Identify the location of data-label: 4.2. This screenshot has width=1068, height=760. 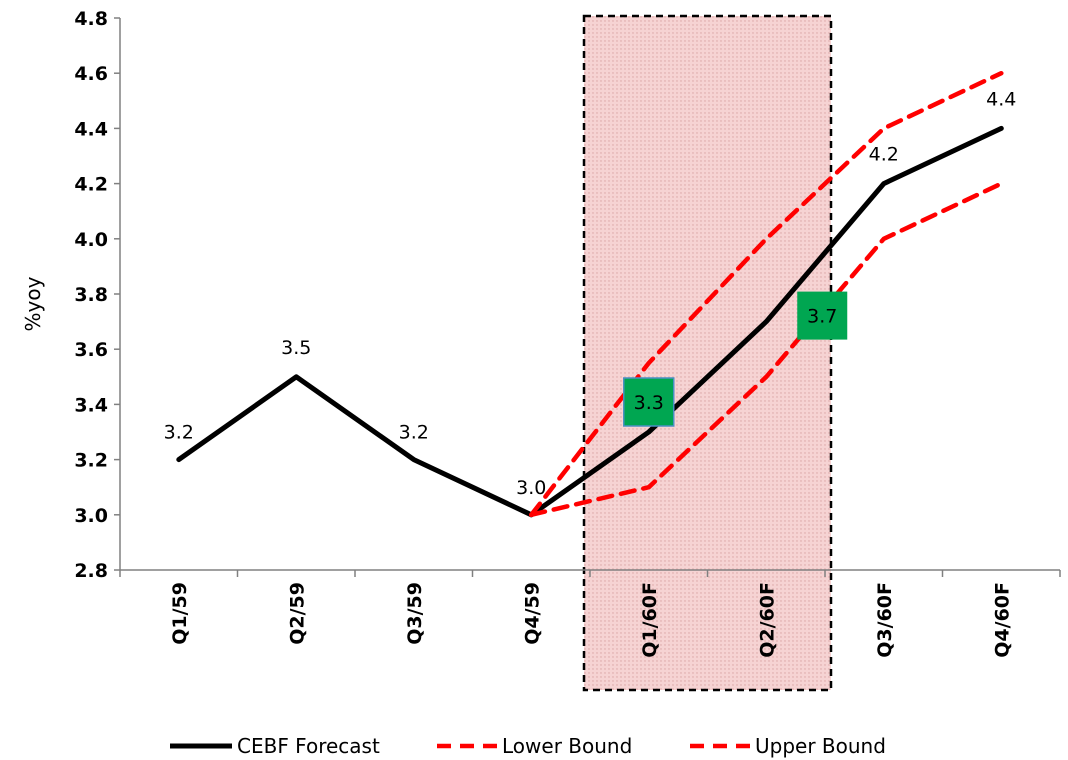
(884, 155).